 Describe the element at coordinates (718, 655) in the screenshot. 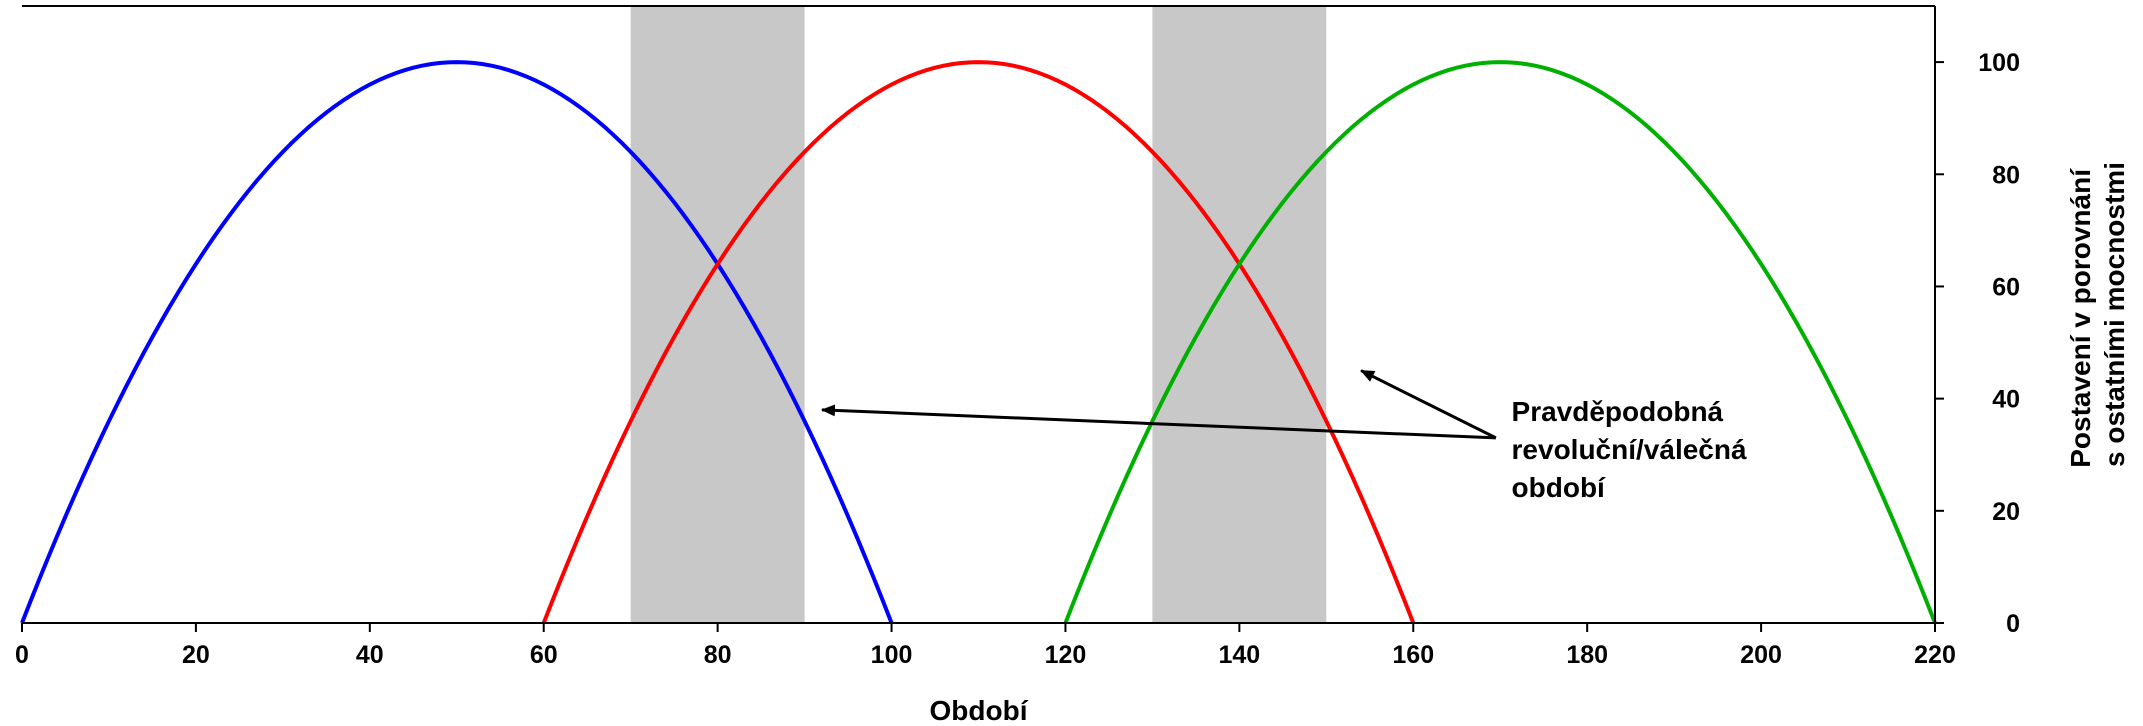

I see `x-tick-label: 80` at that location.